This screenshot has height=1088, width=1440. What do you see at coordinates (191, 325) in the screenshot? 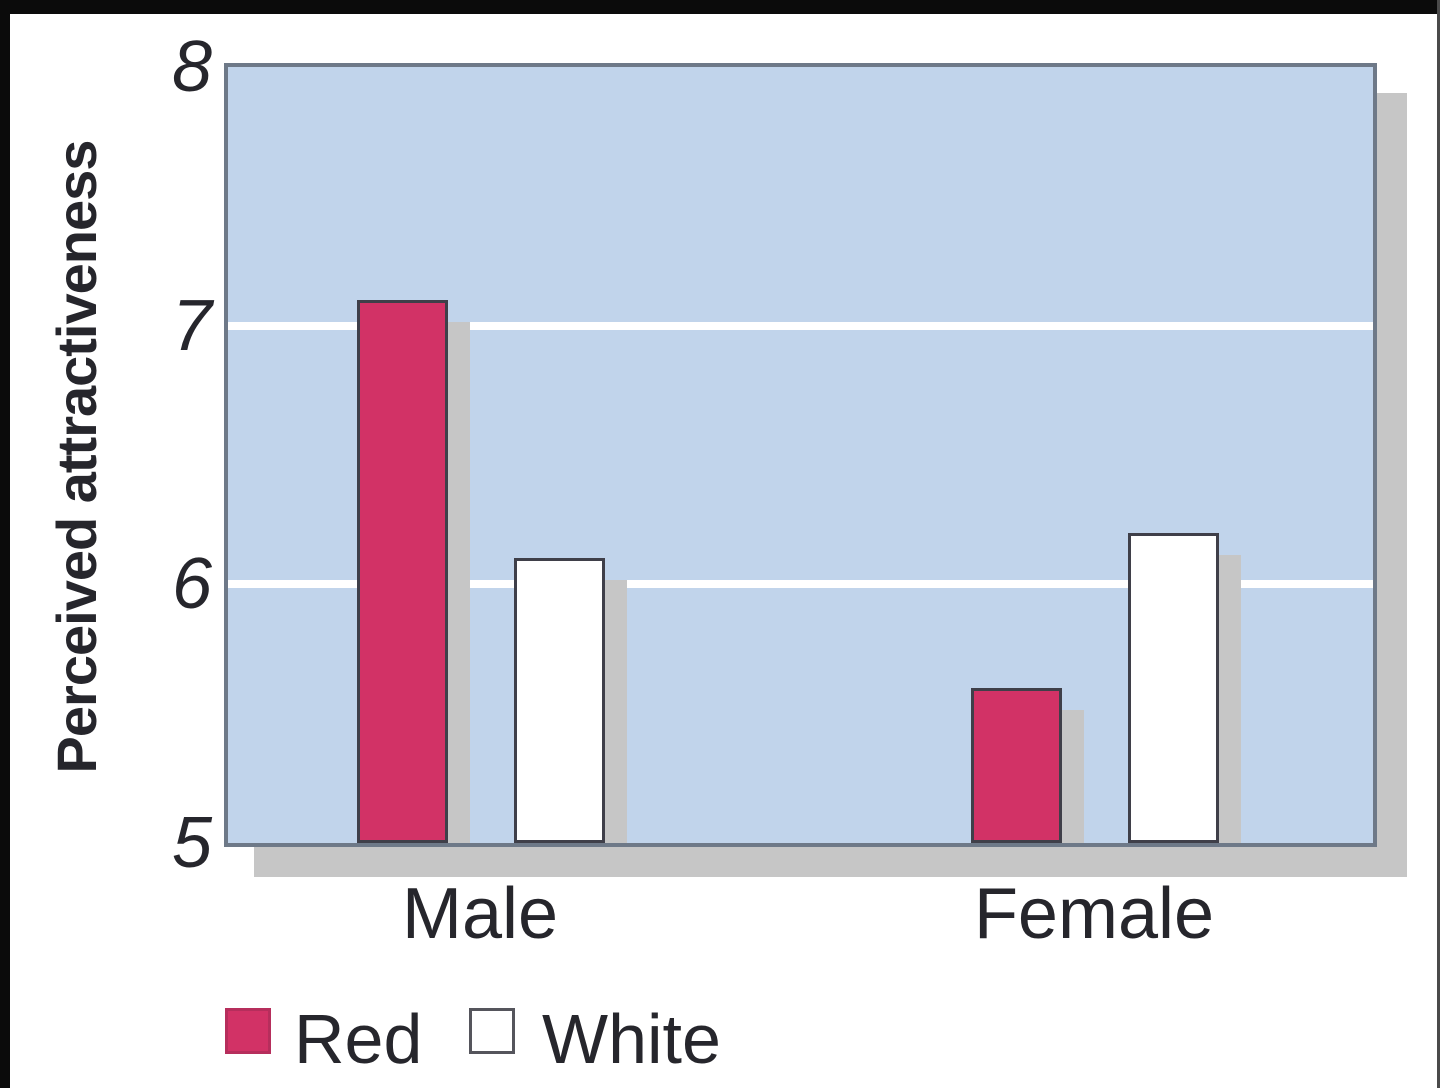
I see `y-tick-label-7: 7` at bounding box center [191, 325].